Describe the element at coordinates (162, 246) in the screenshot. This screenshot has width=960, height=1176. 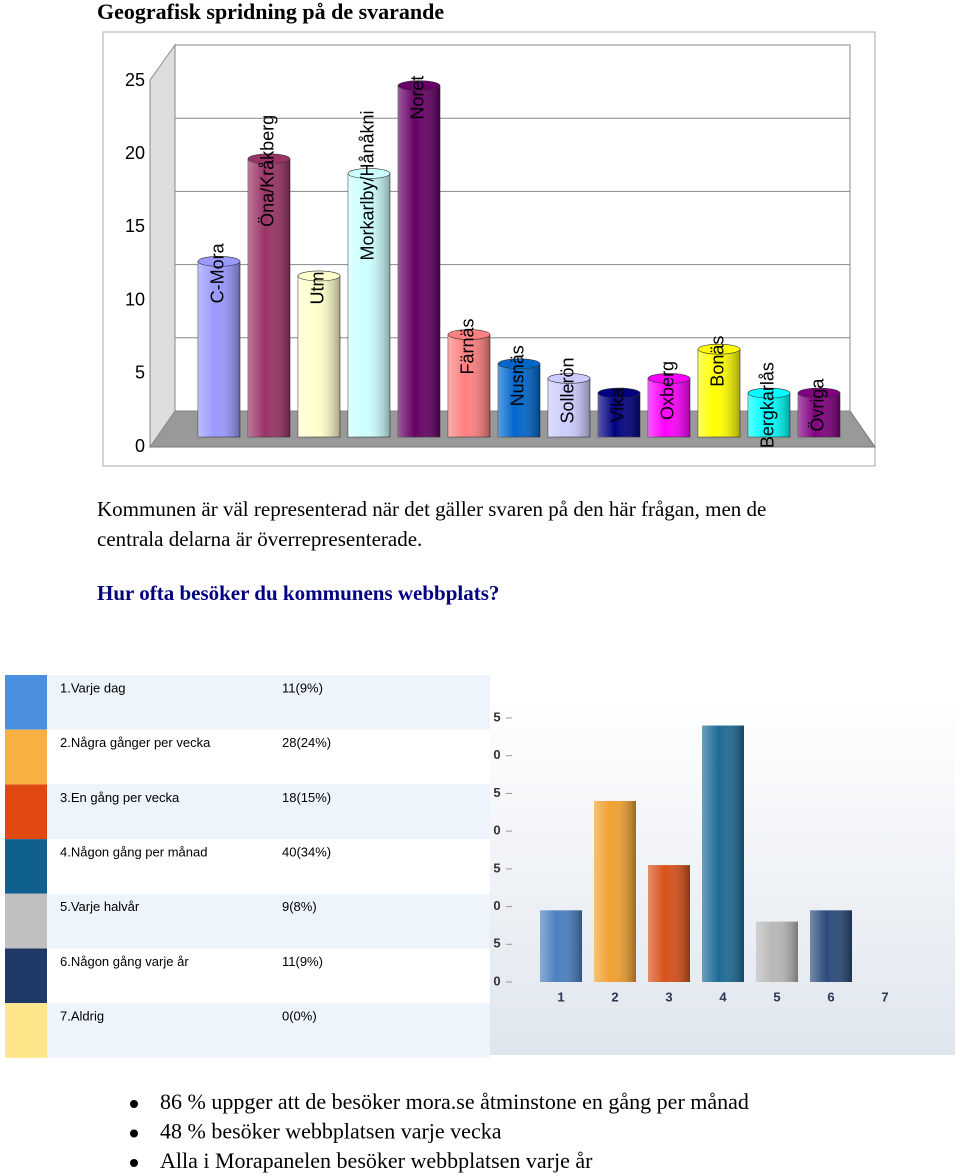
I see `side-wall` at that location.